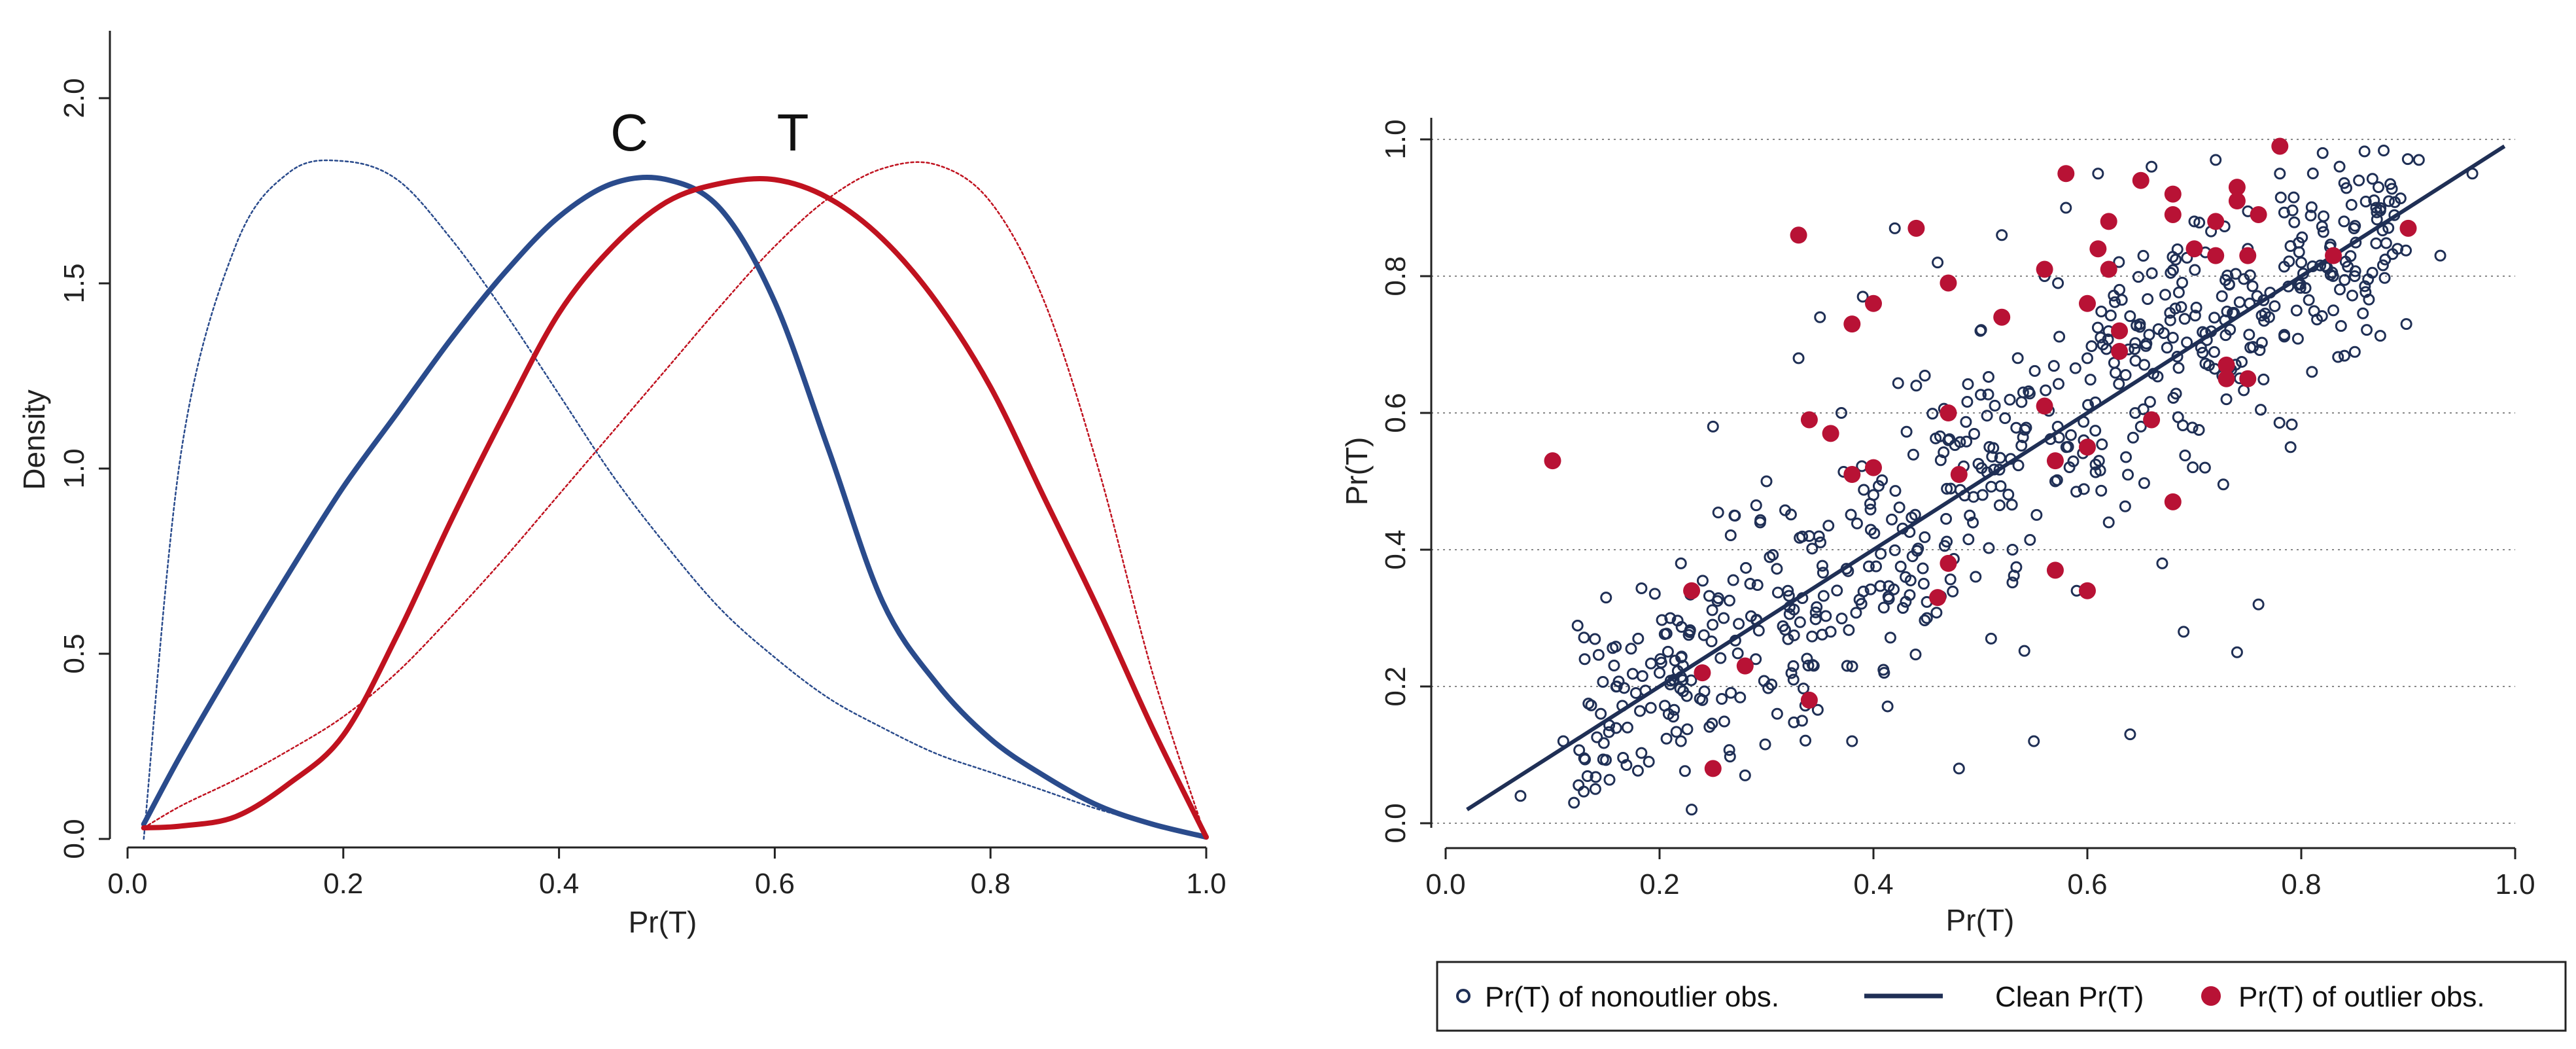  I want to click on x-tick-label: 1.0, so click(1206, 884).